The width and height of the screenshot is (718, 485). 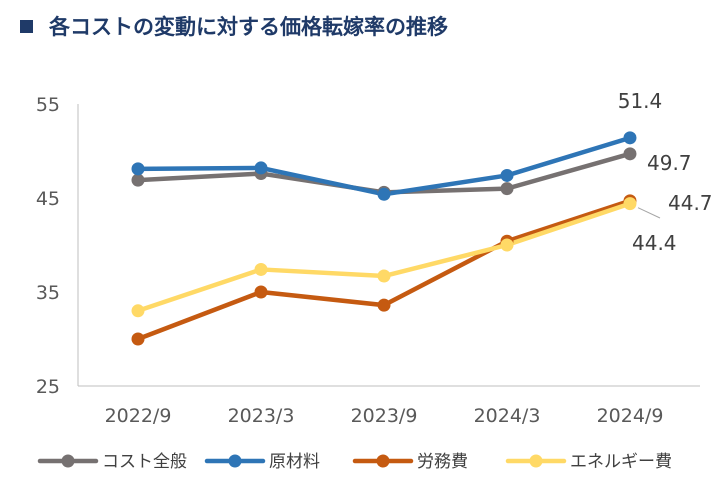 I want to click on chart-title-text: 各コストの変動に対する価格転嫁率の推移, so click(x=248, y=27).